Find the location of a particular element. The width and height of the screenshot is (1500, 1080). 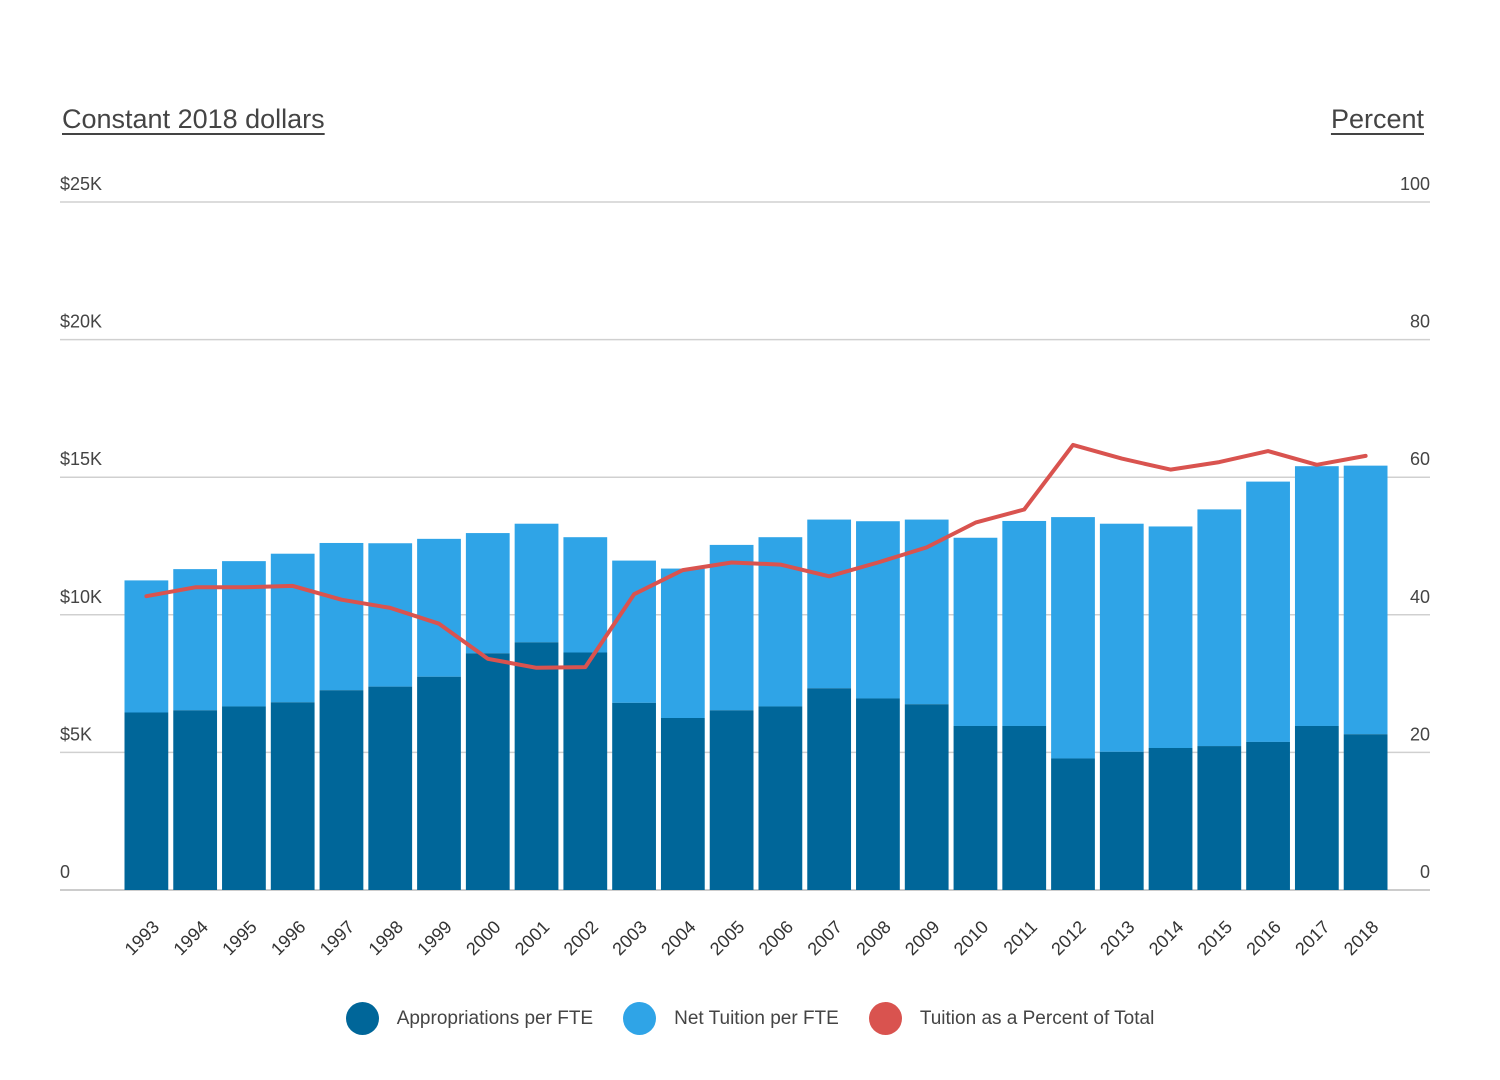

bar-net-tuition-2010 is located at coordinates (975, 631).